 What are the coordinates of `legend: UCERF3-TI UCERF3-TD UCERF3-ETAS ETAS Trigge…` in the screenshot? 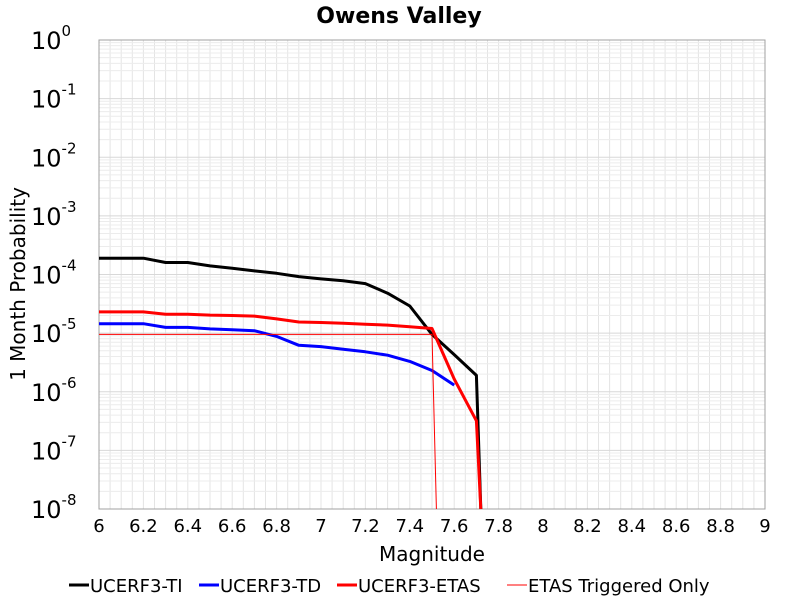 It's located at (389, 586).